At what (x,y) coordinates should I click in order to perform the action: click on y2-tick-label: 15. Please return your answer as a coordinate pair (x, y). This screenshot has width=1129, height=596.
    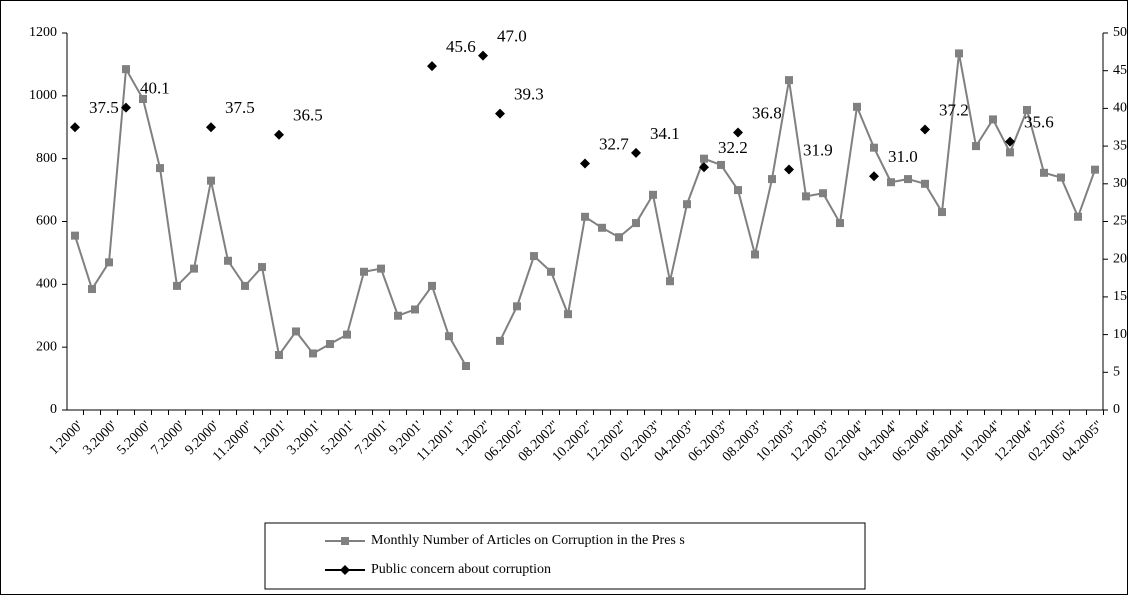
    Looking at the image, I should click on (1120, 296).